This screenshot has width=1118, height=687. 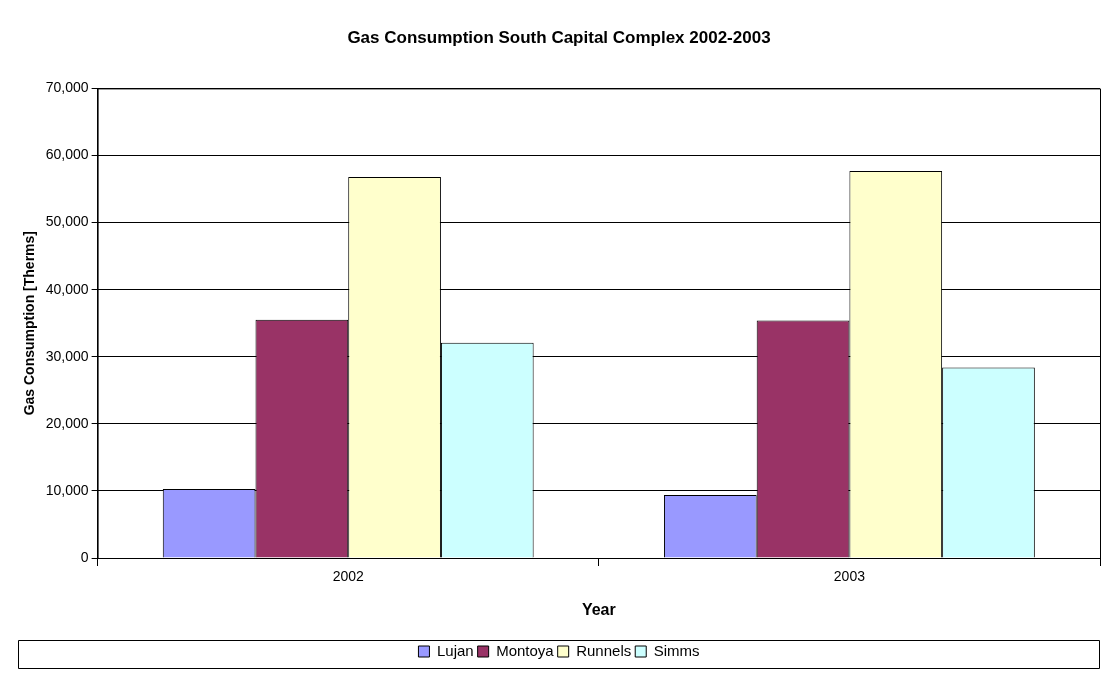 What do you see at coordinates (67, 355) in the screenshot?
I see `y-tick-label: 30,000` at bounding box center [67, 355].